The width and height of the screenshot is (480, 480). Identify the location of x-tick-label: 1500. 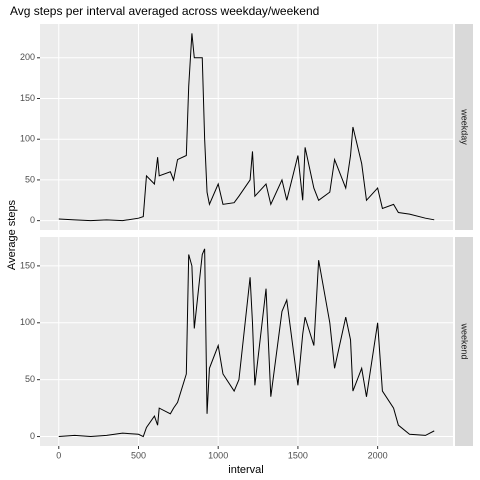
(298, 455).